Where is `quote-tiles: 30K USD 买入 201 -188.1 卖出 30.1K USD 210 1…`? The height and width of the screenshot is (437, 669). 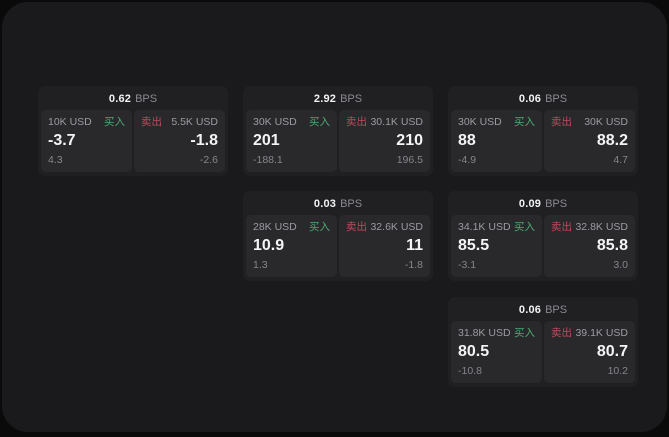
quote-tiles: 30K USD 买入 201 -188.1 卖出 30.1K USD 210 1… is located at coordinates (338, 141).